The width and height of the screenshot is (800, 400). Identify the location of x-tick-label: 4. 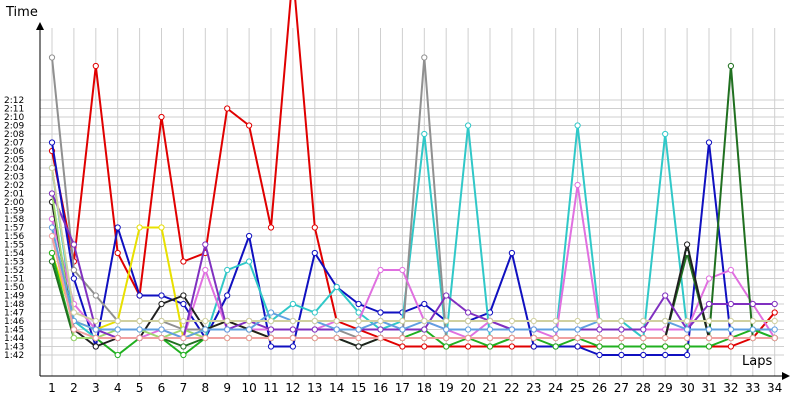
(118, 388).